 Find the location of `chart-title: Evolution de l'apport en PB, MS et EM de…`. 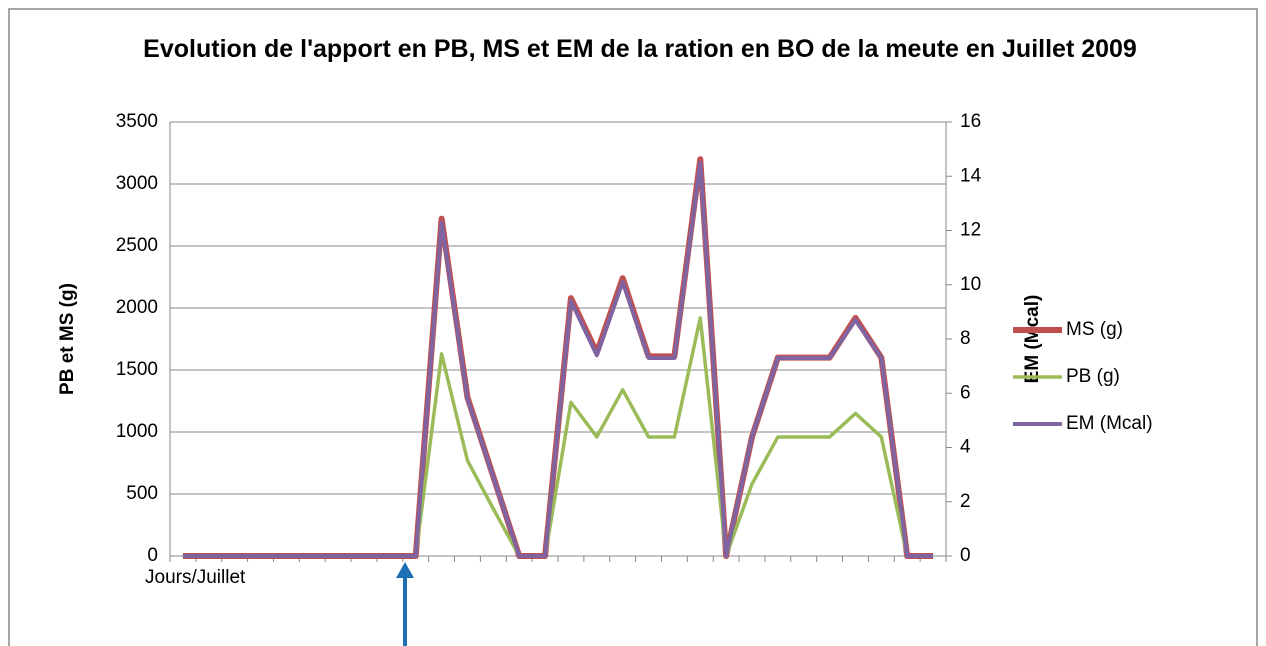

chart-title: Evolution de l'apport en PB, MS et EM de… is located at coordinates (640, 49).